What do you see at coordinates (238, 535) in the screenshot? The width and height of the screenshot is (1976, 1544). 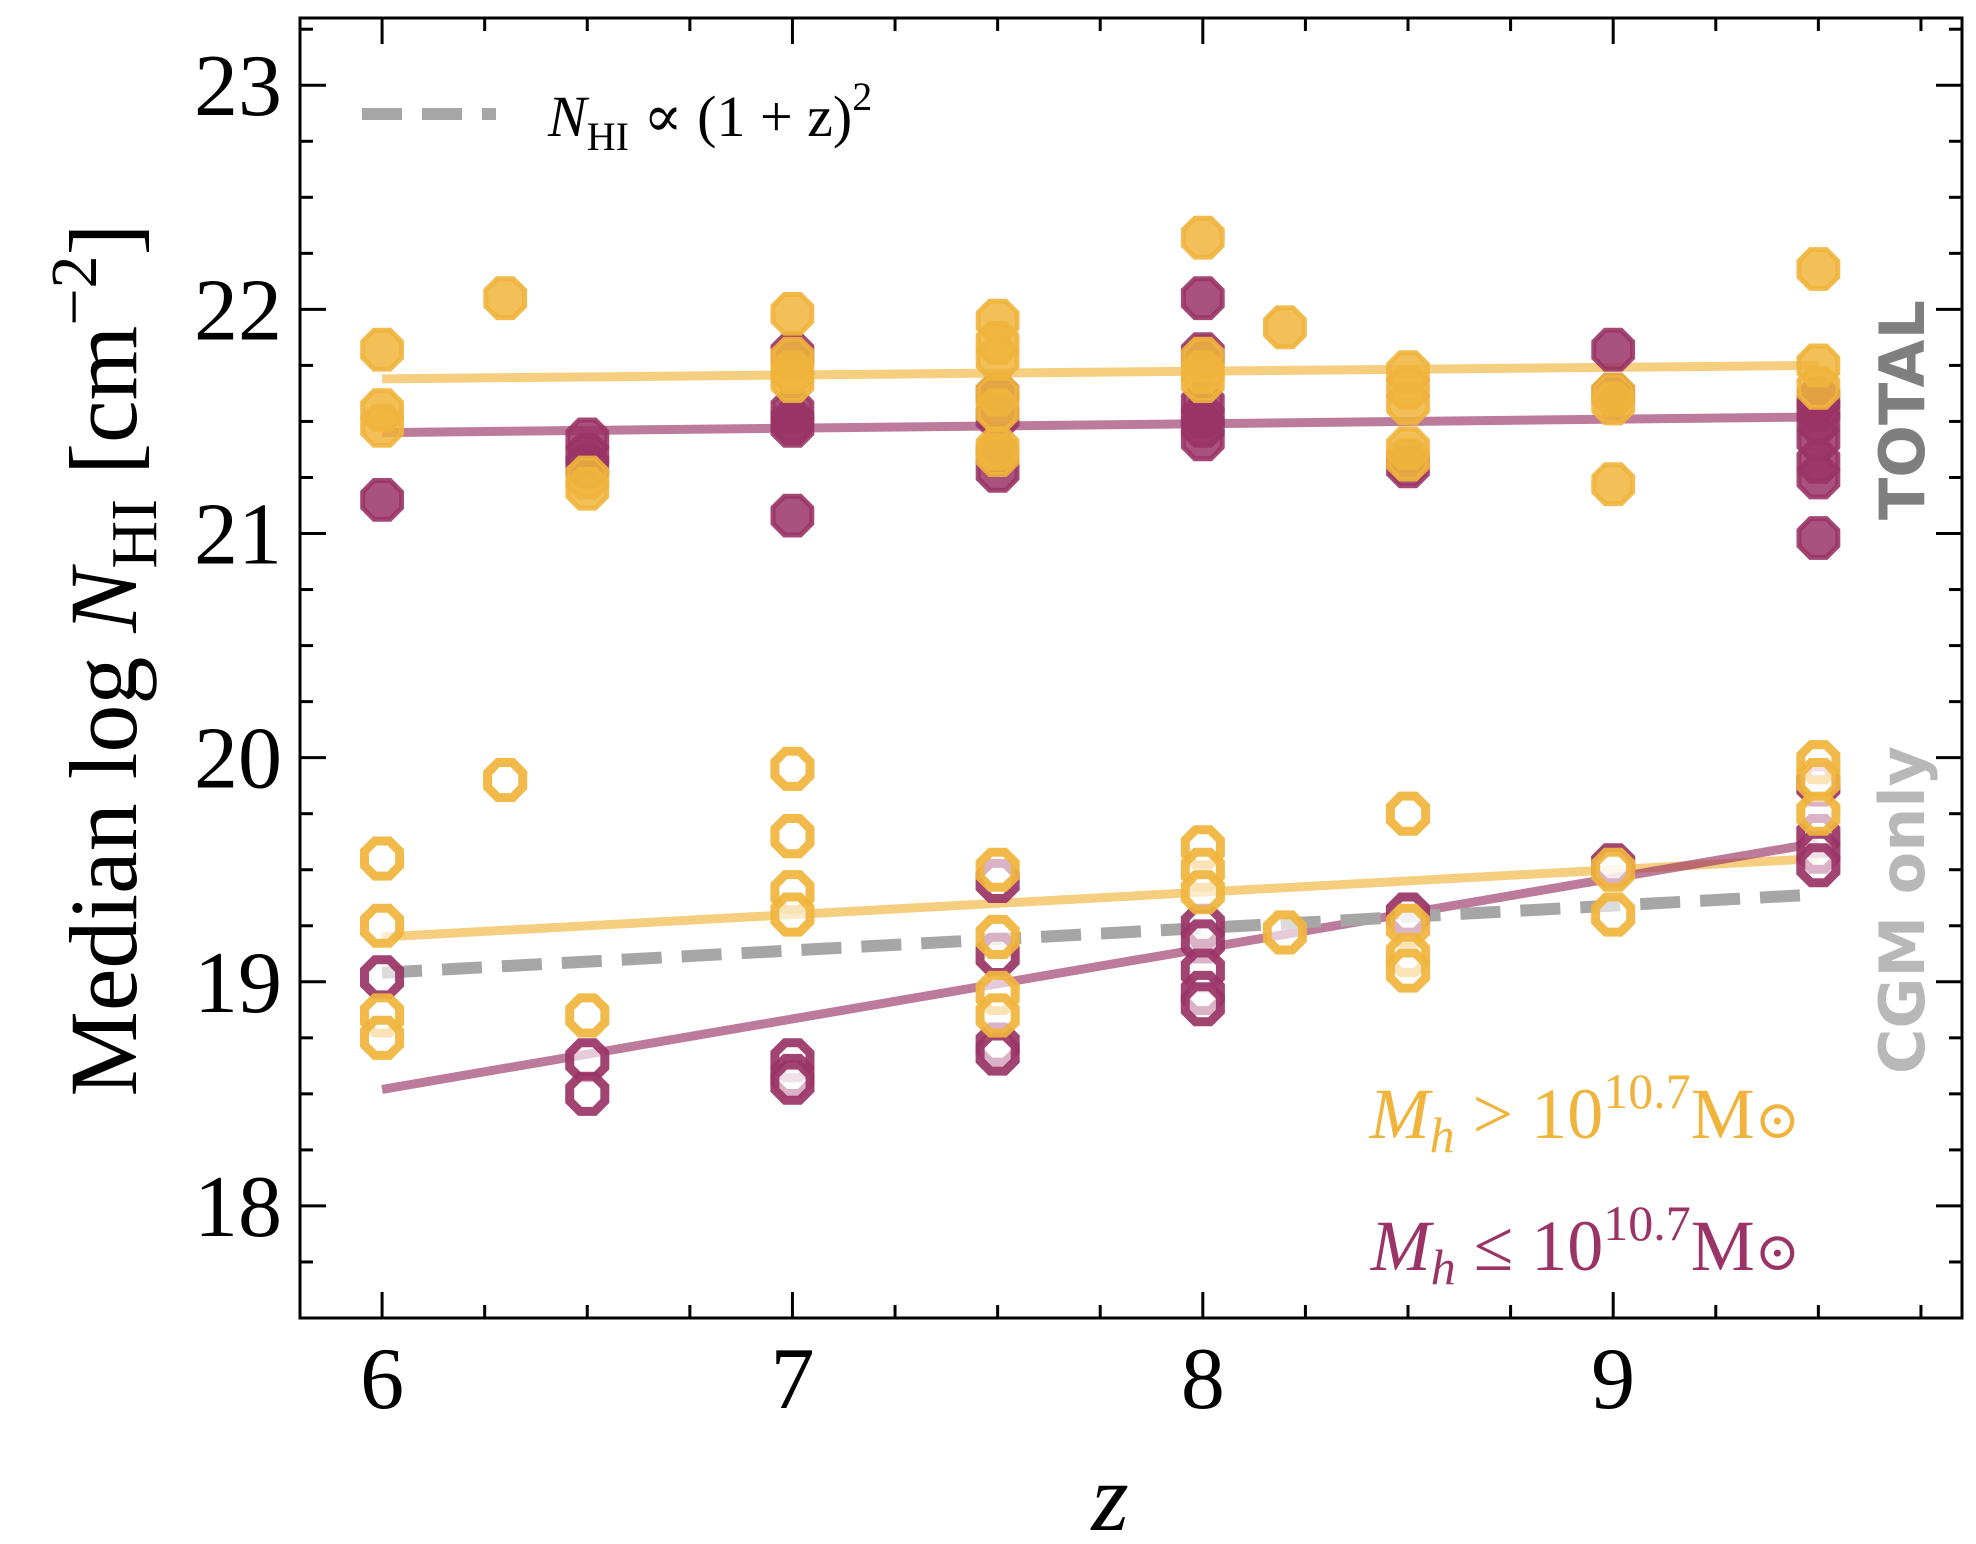 I see `y-tick-label: 21` at bounding box center [238, 535].